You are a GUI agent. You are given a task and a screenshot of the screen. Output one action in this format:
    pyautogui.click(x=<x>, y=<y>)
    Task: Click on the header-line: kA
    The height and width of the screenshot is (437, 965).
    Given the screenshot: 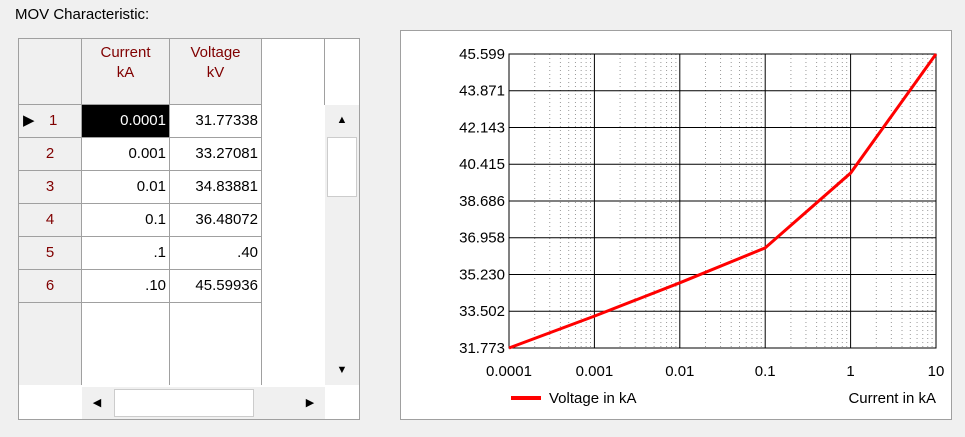 What is the action you would take?
    pyautogui.click(x=125, y=72)
    